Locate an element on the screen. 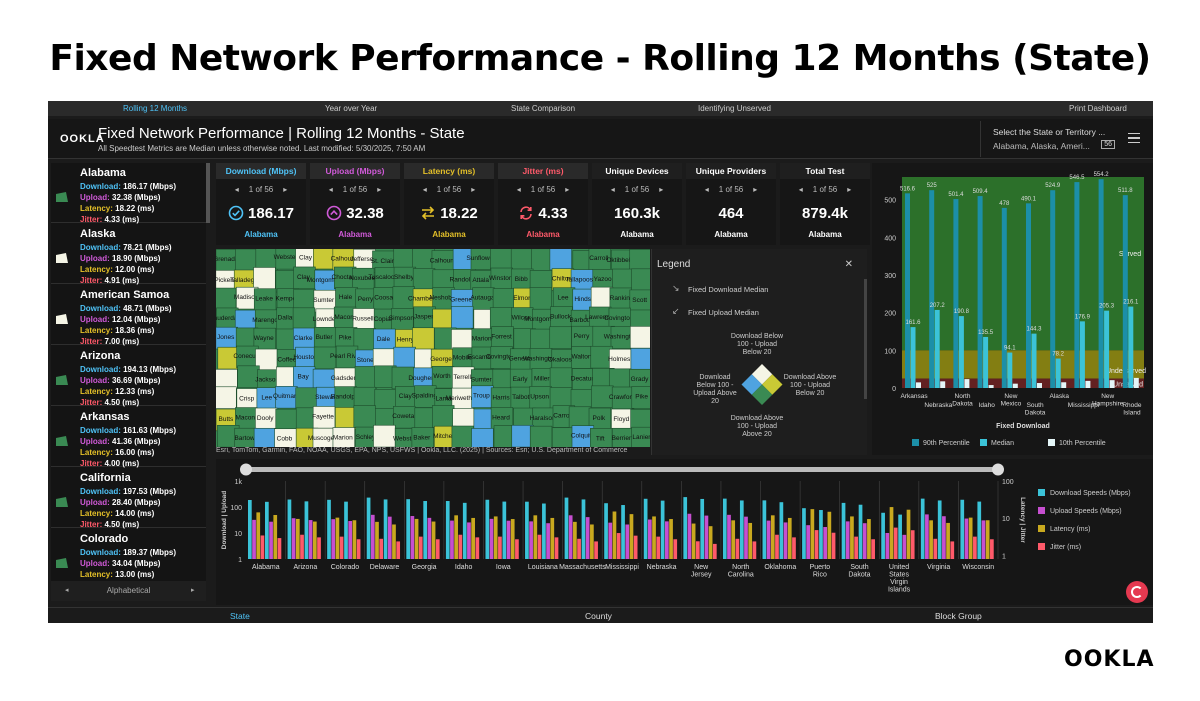  tab-rolling-12-months: Rolling 12 Months is located at coordinates (155, 108).